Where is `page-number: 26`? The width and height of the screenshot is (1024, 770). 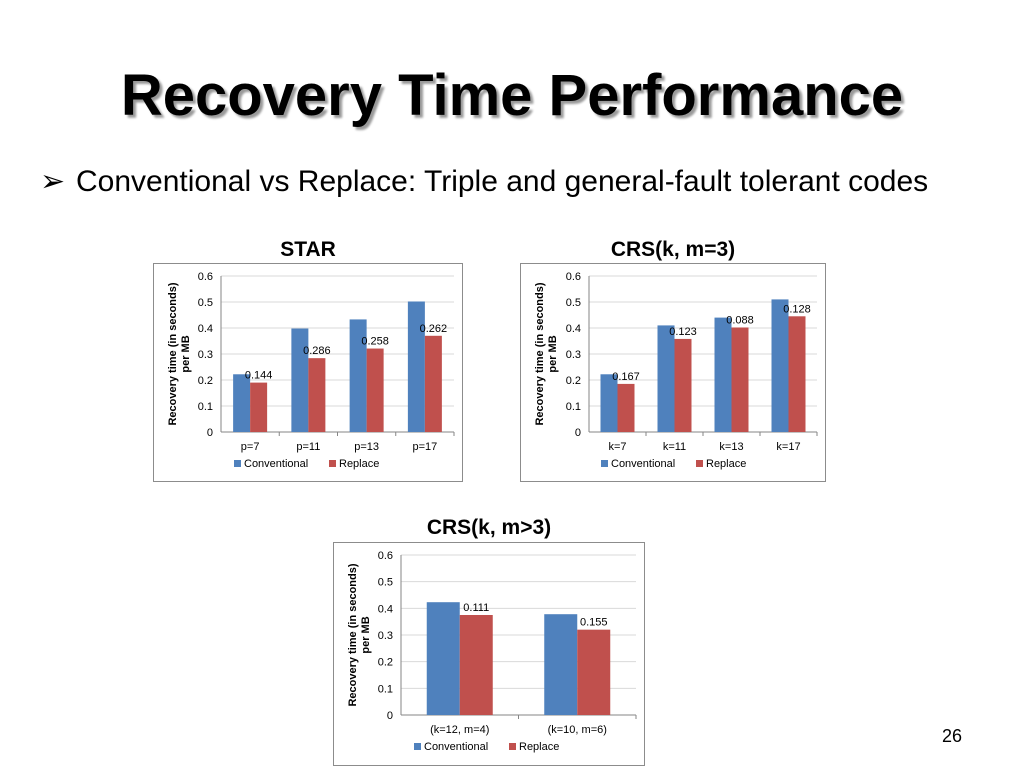 page-number: 26 is located at coordinates (951, 736).